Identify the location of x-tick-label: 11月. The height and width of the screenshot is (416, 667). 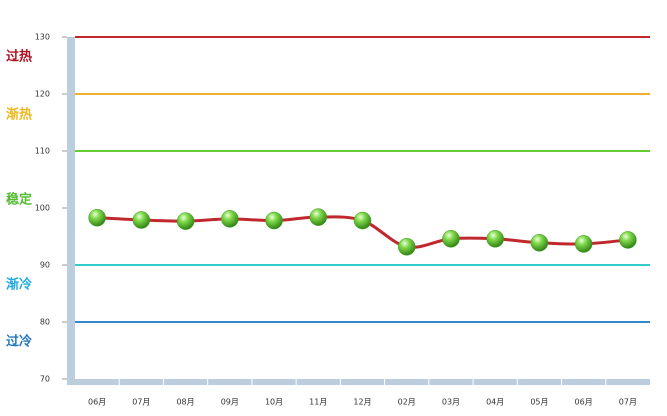
(318, 402).